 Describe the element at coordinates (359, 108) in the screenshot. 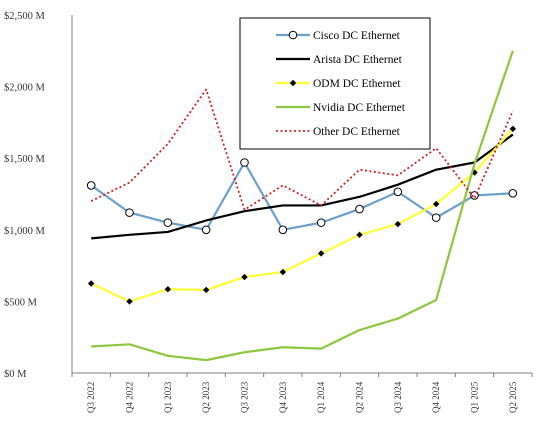

I see `legend-label: Nvidia DC Ethernet` at that location.